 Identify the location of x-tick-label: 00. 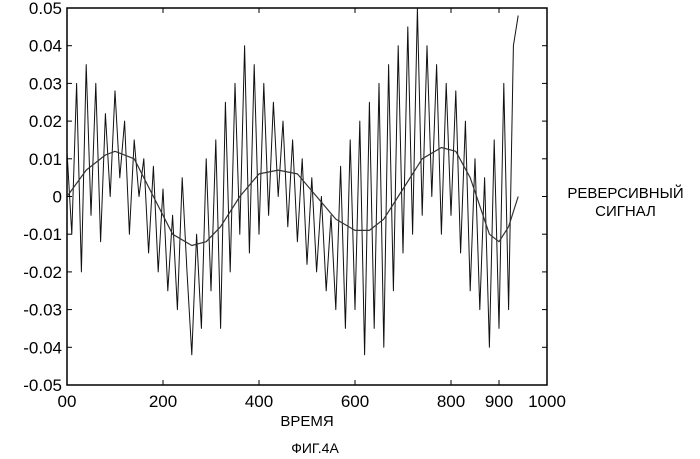
(67, 401).